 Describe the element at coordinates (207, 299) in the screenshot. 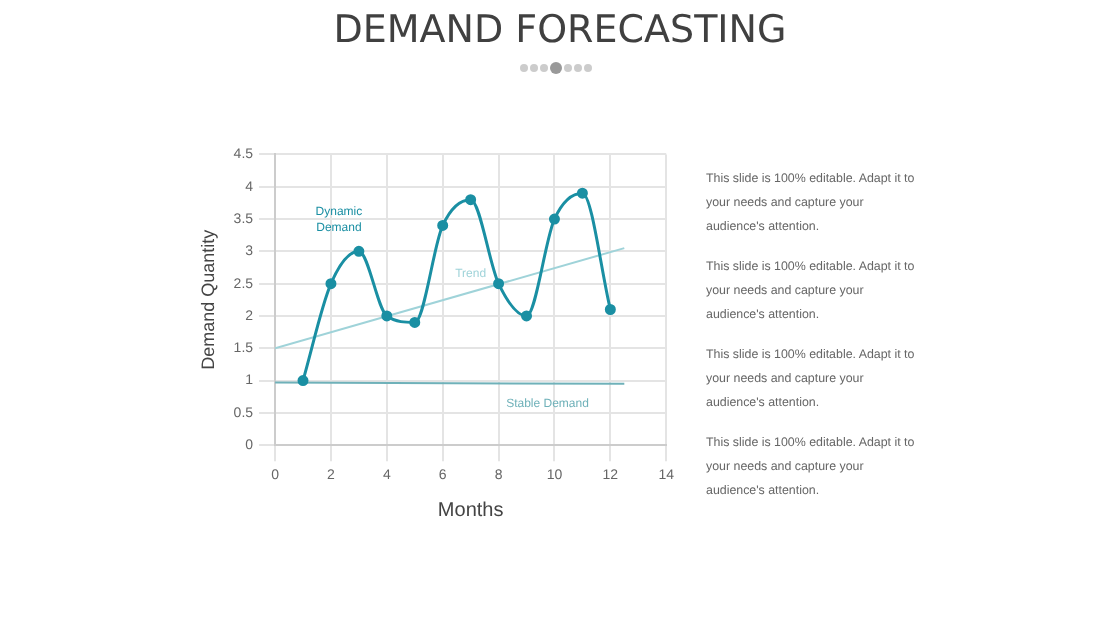

I see `y-axis-title: Demand Quantity` at that location.